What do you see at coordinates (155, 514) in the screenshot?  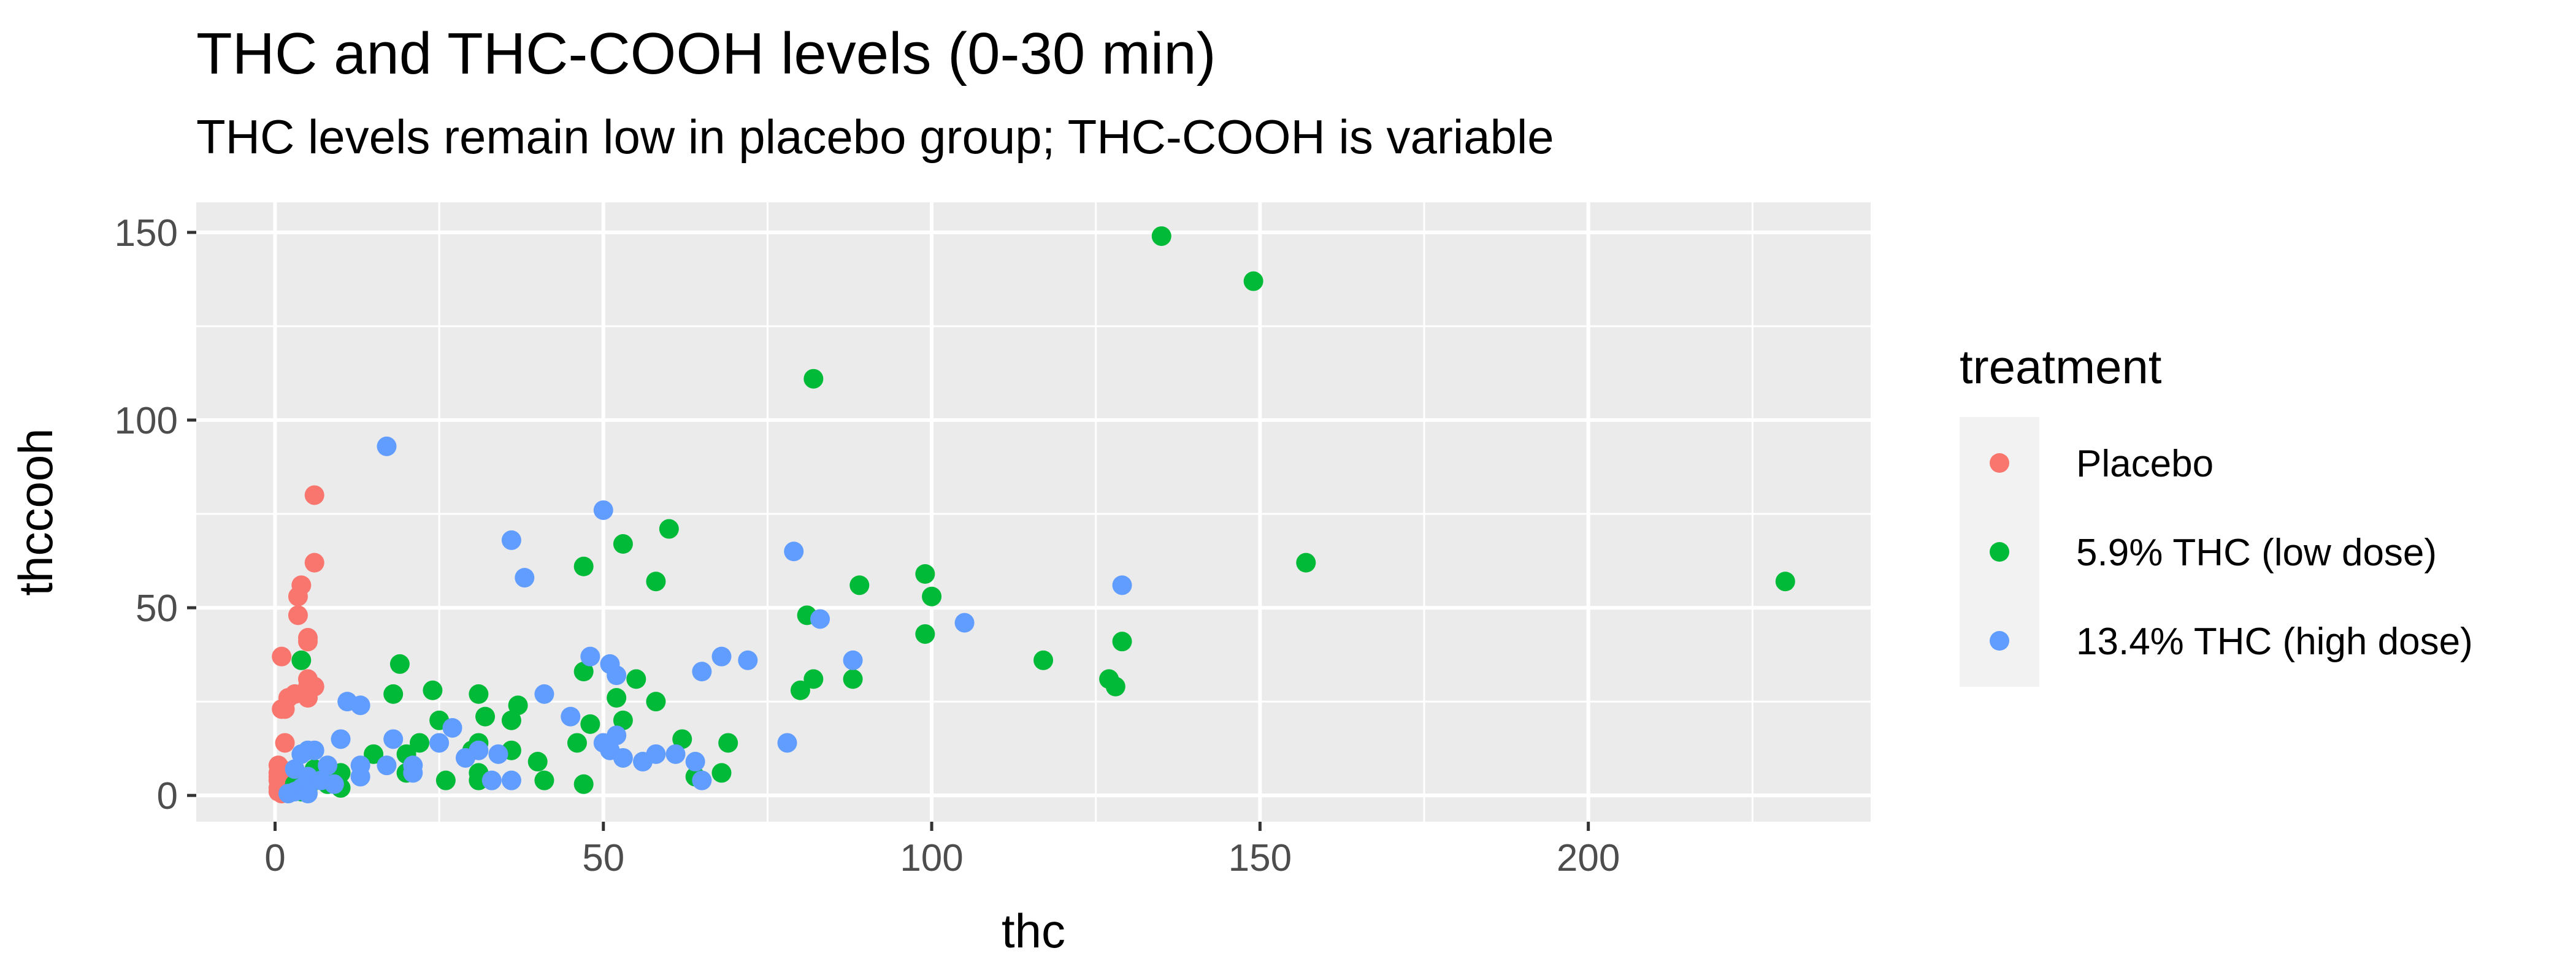 I see `y-axis: 0 50 100 150` at bounding box center [155, 514].